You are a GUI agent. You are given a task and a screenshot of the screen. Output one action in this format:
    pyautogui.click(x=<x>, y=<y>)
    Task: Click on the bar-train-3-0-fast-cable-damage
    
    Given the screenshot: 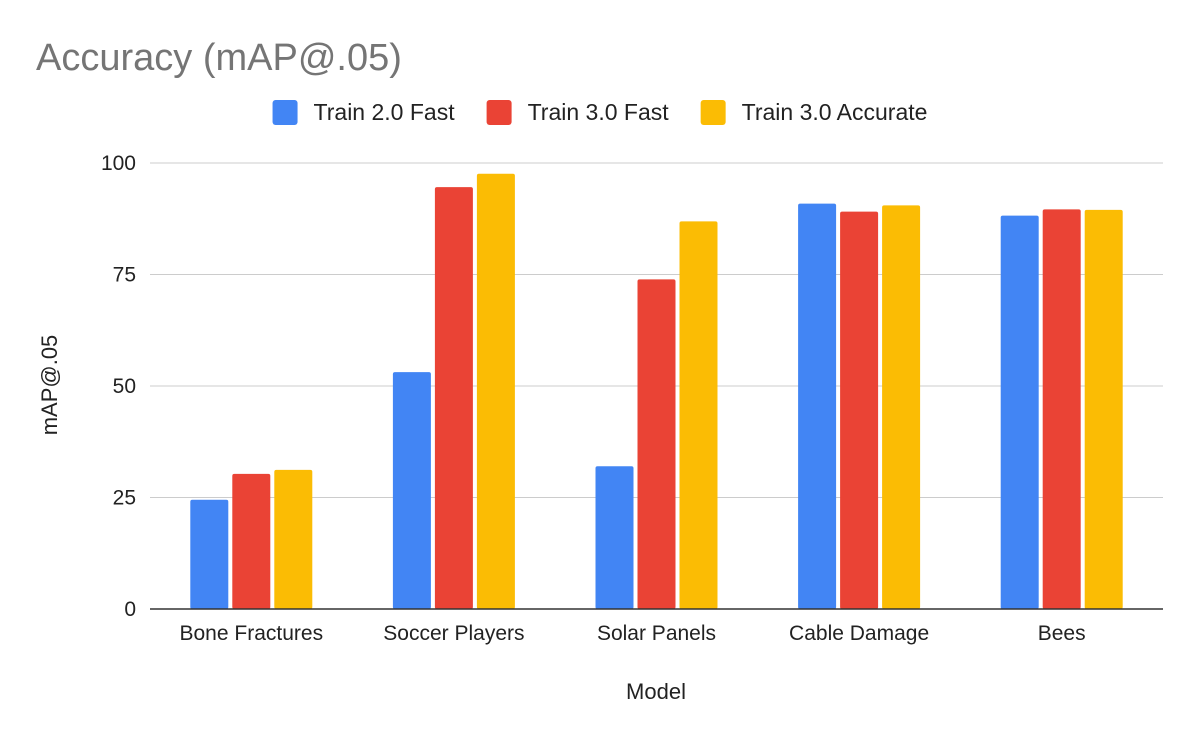 What is the action you would take?
    pyautogui.click(x=859, y=410)
    